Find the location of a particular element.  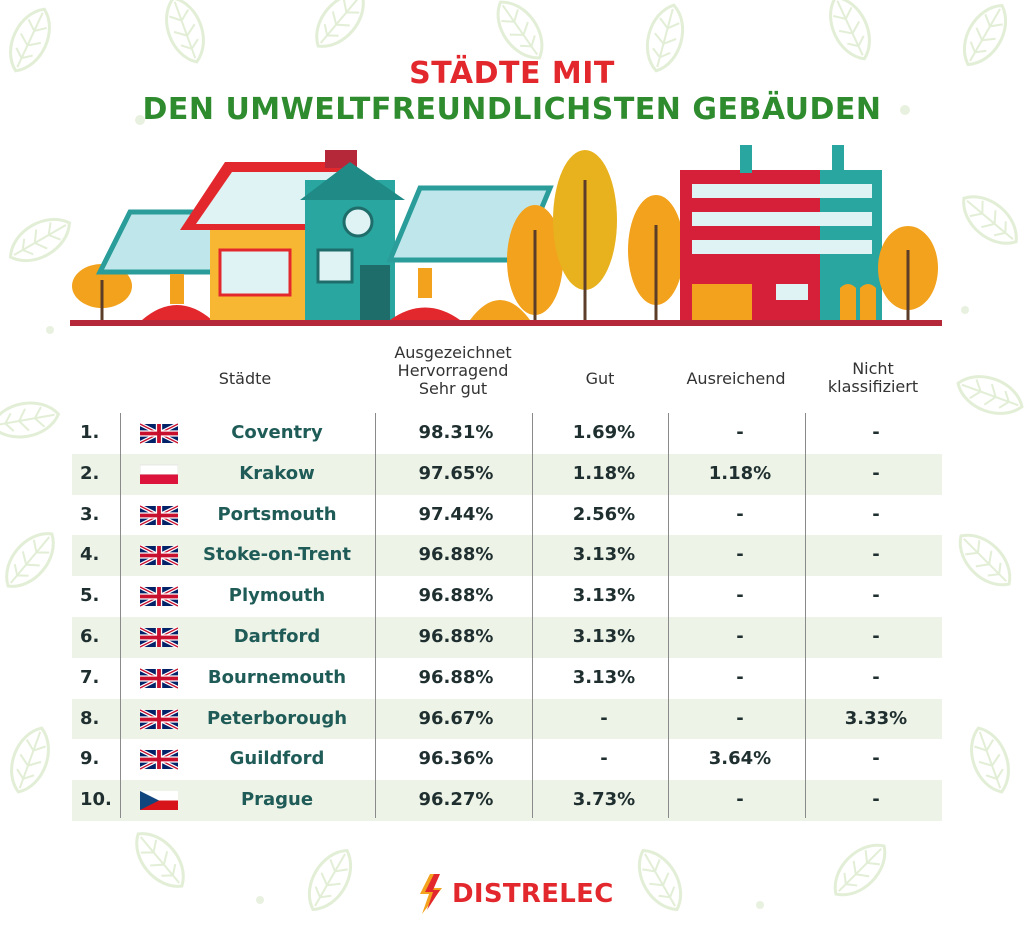

rank: 4. is located at coordinates (90, 555).